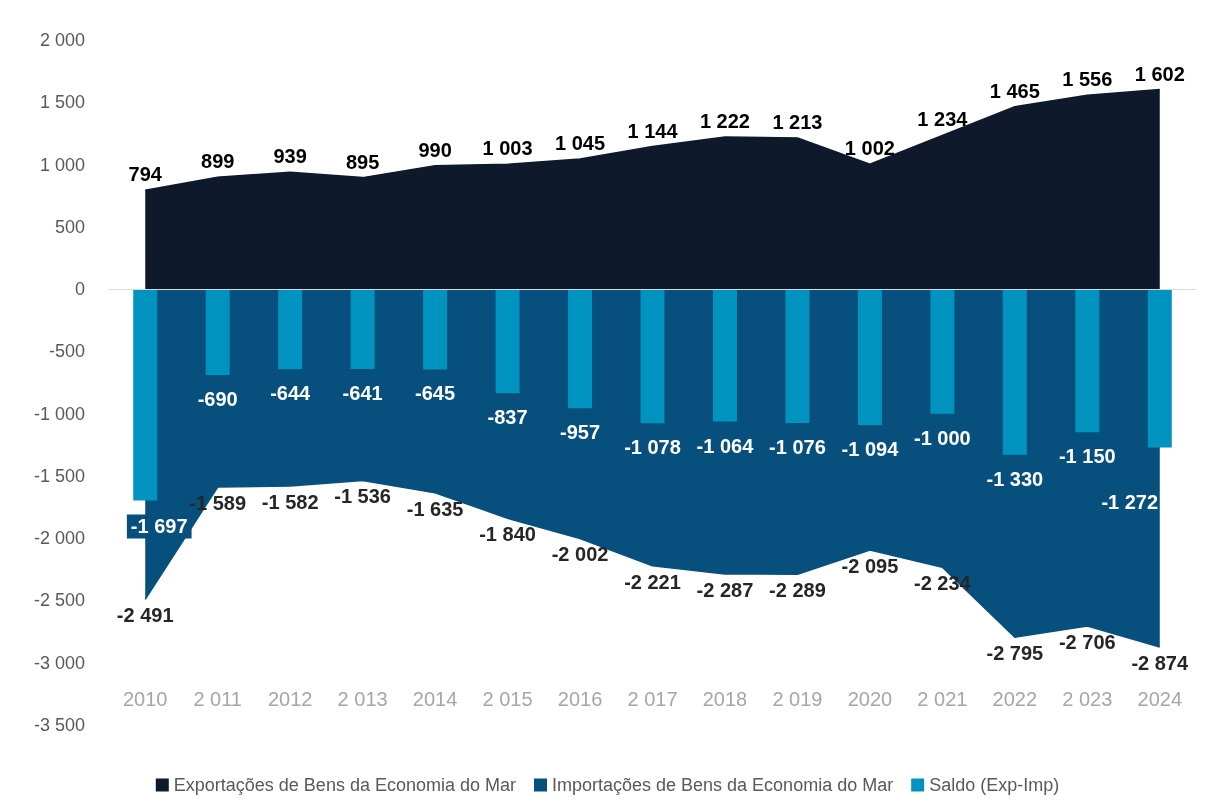 This screenshot has height=811, width=1215. Describe the element at coordinates (1087, 456) in the screenshot. I see `data-label: -1 150` at that location.